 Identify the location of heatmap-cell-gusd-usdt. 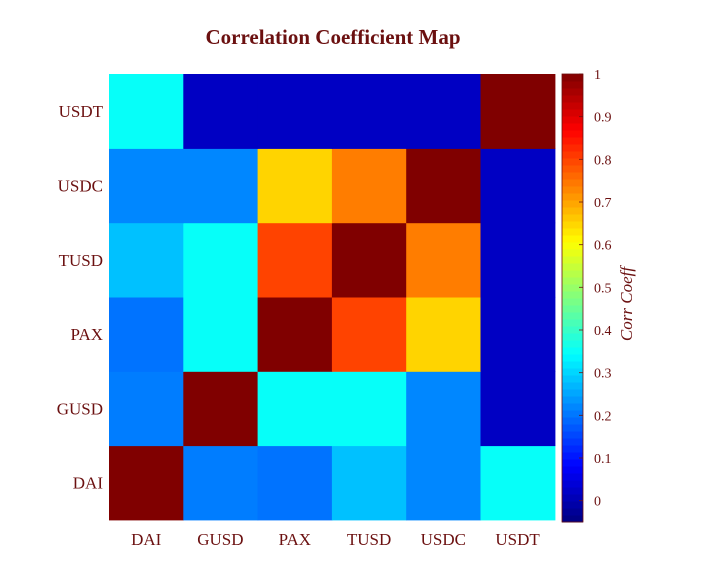
(518, 409).